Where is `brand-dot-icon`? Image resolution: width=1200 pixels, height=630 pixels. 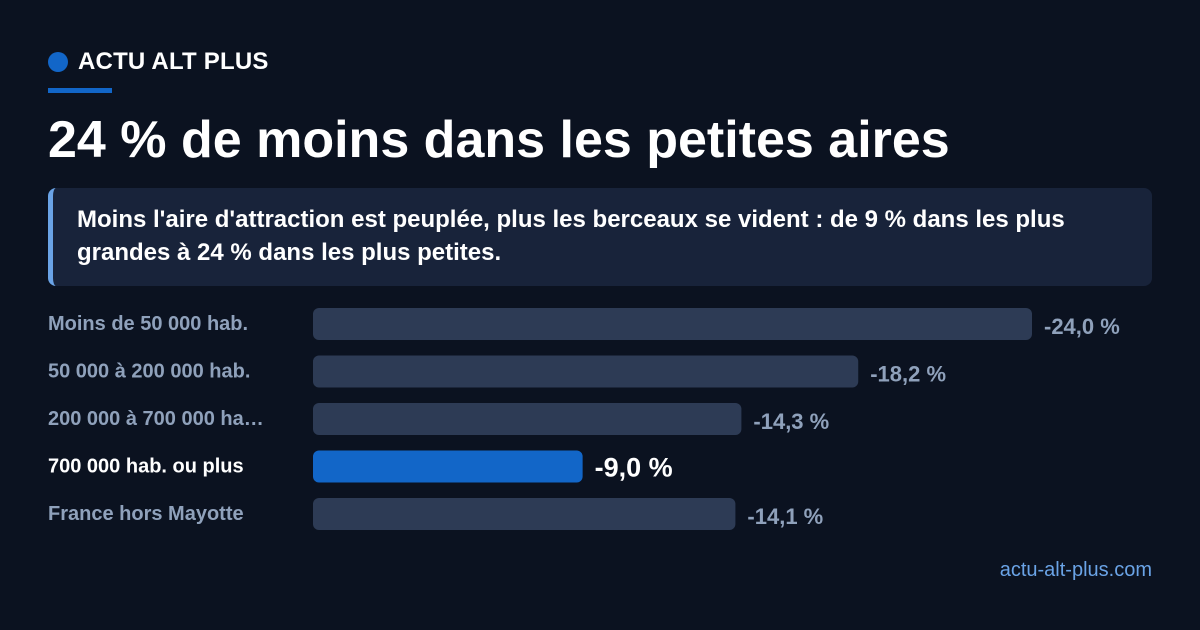 brand-dot-icon is located at coordinates (58, 62).